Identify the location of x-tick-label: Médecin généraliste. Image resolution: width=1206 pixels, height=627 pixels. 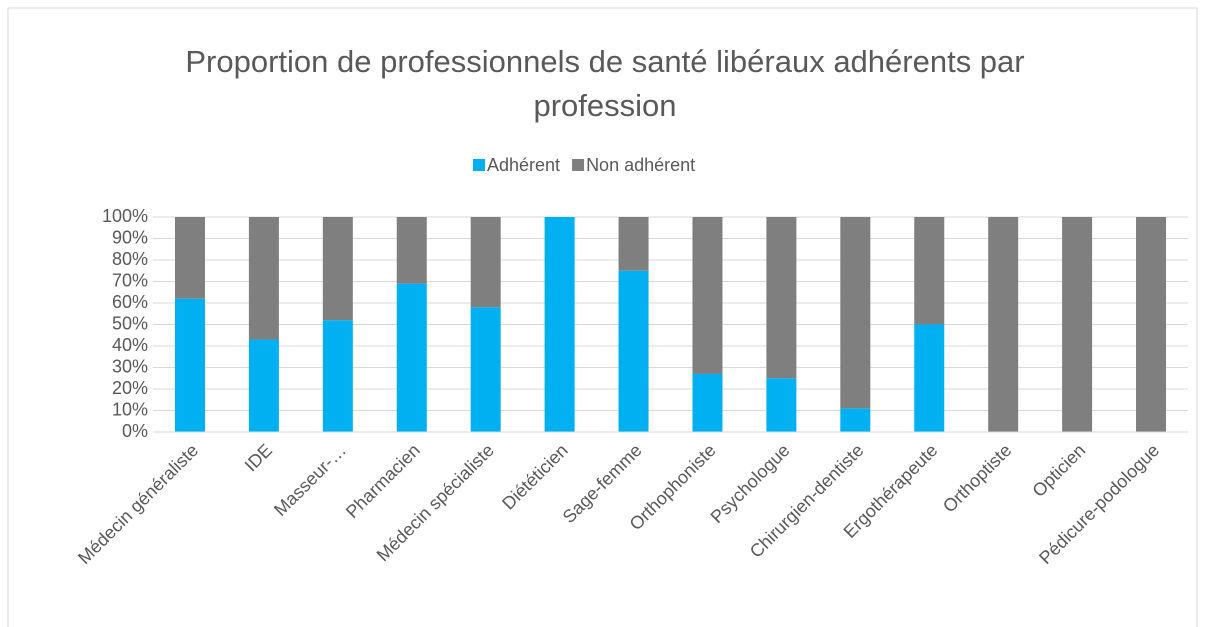
(138, 504).